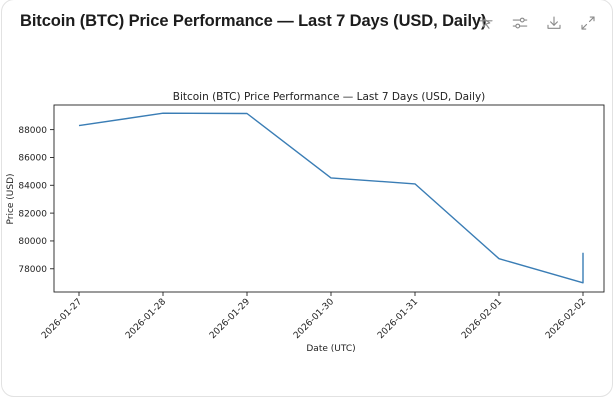 The height and width of the screenshot is (402, 616). Describe the element at coordinates (230, 319) in the screenshot. I see `x-tick-label: 2026-01-29` at that location.